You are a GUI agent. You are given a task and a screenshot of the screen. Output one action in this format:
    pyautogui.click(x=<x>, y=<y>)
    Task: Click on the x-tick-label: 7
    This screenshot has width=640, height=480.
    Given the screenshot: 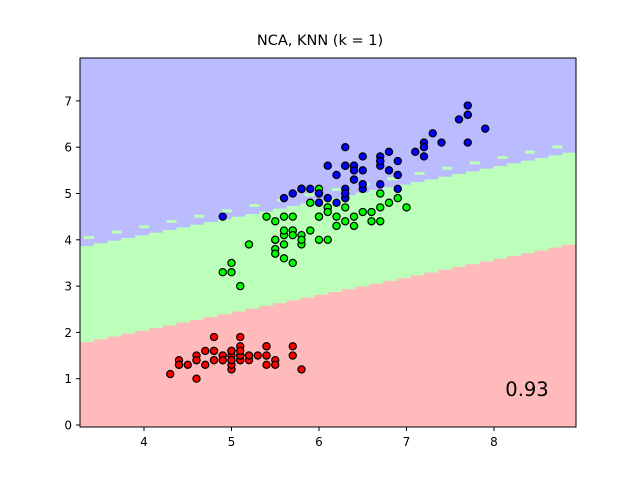 What is the action you would take?
    pyautogui.click(x=407, y=442)
    